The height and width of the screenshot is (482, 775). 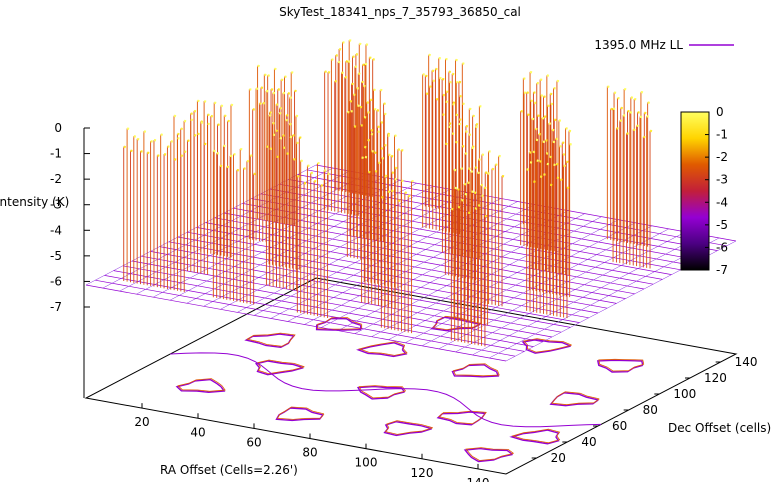 What do you see at coordinates (400, 12) in the screenshot?
I see `chart-title: SkyTest_18341_nps_7_35793_36850_cal` at bounding box center [400, 12].